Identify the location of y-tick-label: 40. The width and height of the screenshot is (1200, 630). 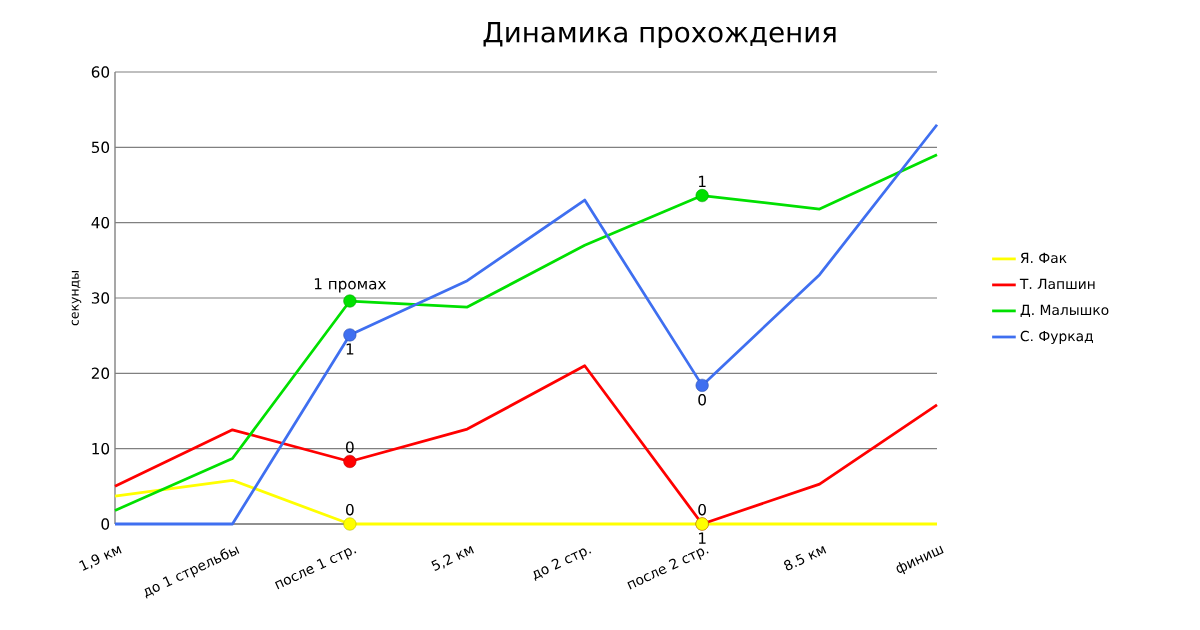
(100, 222).